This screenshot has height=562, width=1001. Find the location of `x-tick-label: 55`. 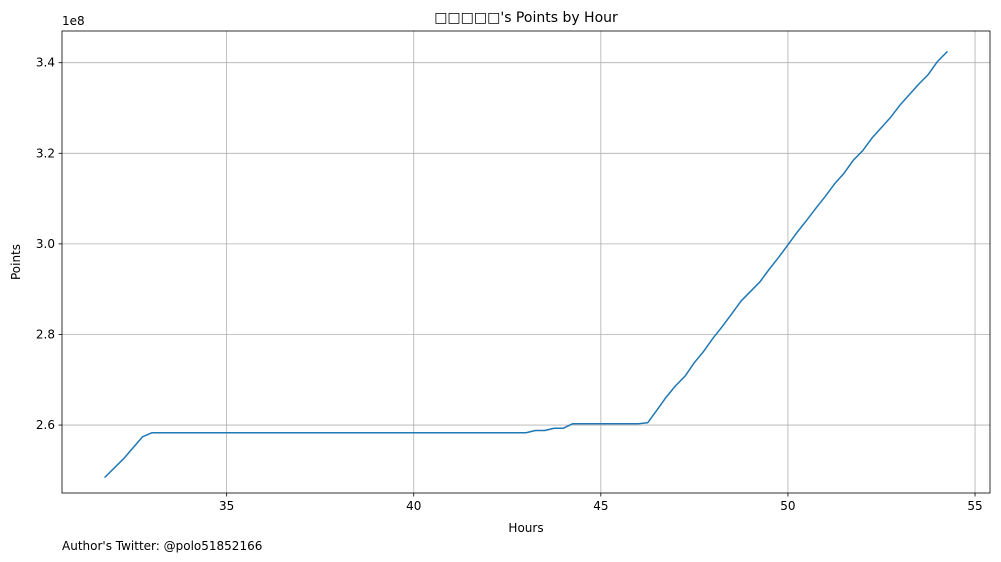

x-tick-label: 55 is located at coordinates (974, 506).